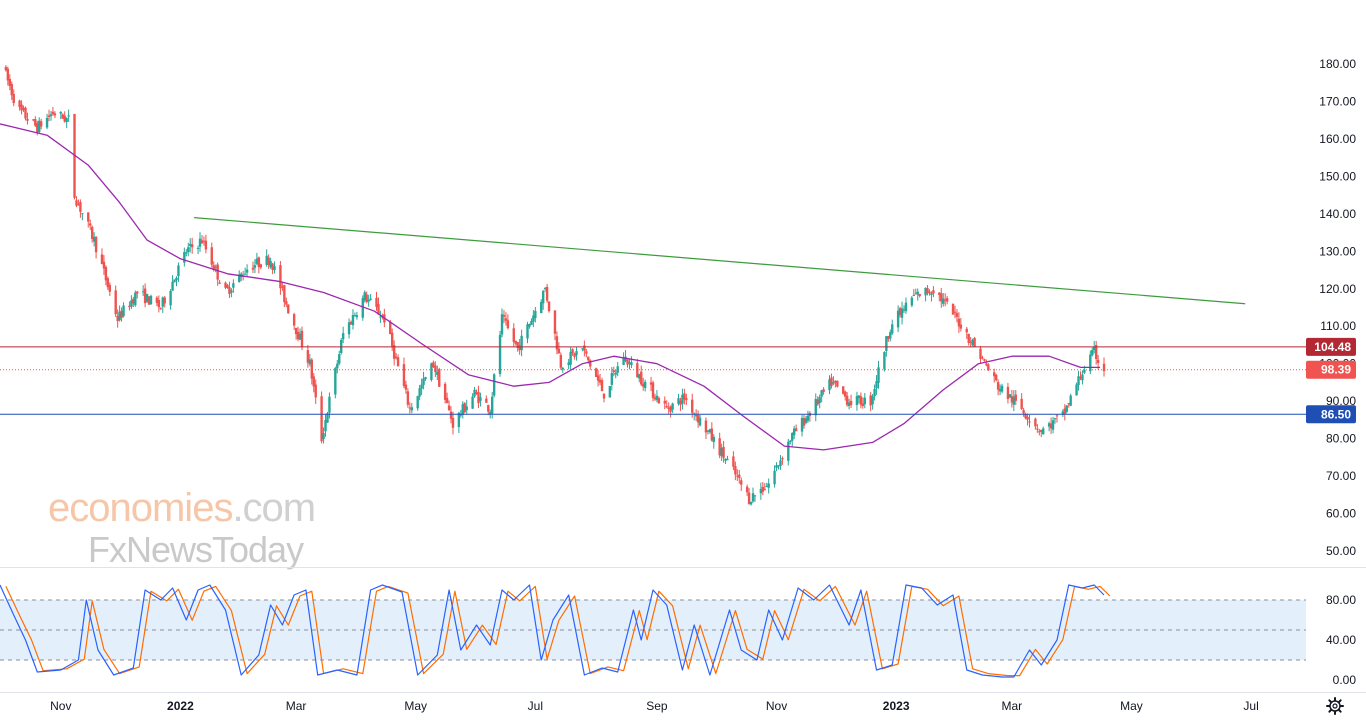  What do you see at coordinates (720, 260) in the screenshot?
I see `descending-trendline` at bounding box center [720, 260].